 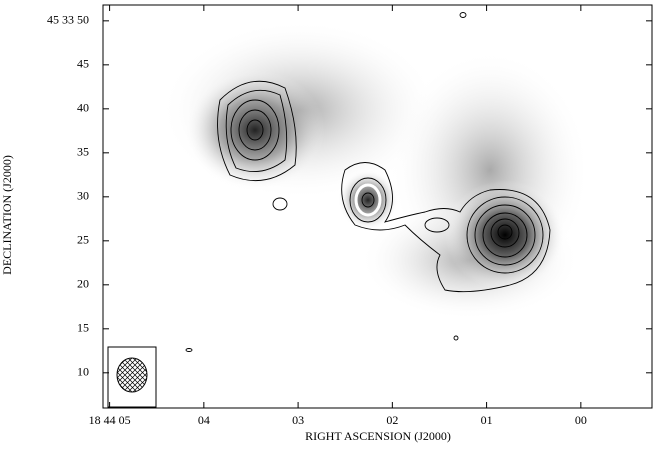 What do you see at coordinates (83, 284) in the screenshot?
I see `y-tick-label: 20` at bounding box center [83, 284].